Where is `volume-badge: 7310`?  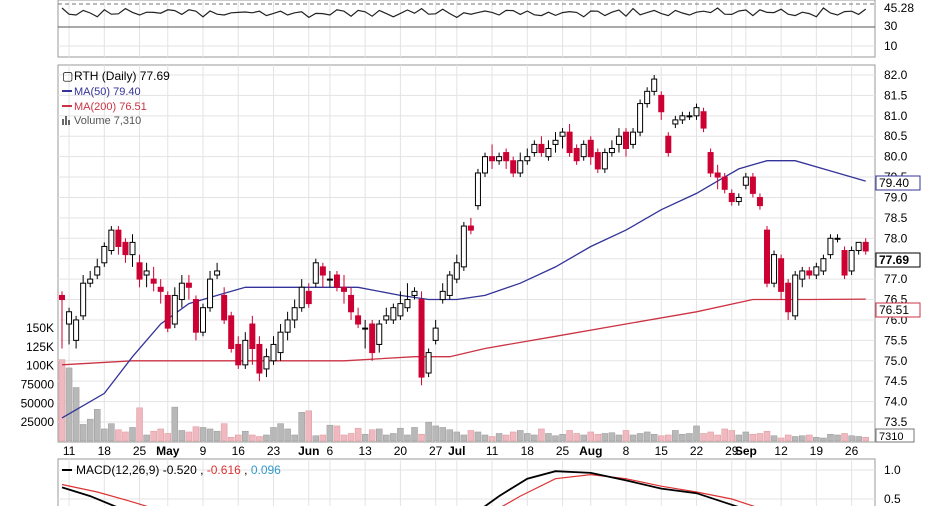 volume-badge: 7310 is located at coordinates (895, 435).